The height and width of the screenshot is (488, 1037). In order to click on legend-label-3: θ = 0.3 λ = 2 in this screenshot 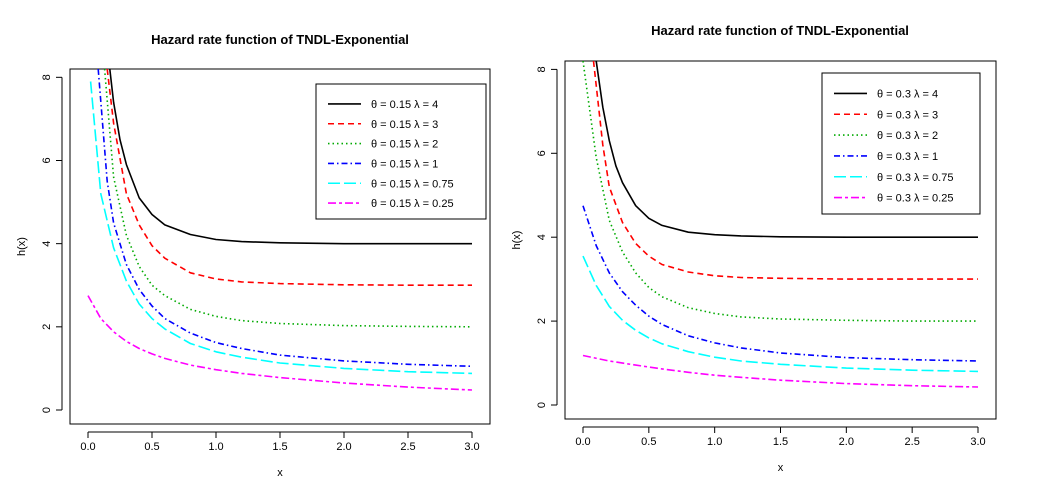, I will do `click(907, 136)`.